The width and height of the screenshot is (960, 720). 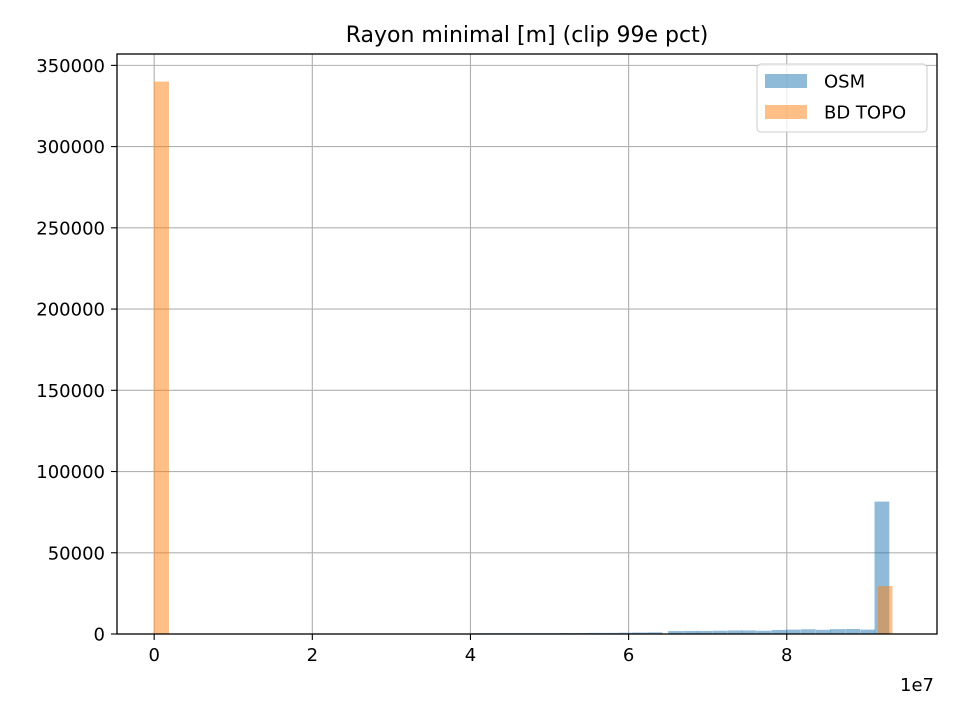 What do you see at coordinates (70, 472) in the screenshot?
I see `y-tick-label: 100000` at bounding box center [70, 472].